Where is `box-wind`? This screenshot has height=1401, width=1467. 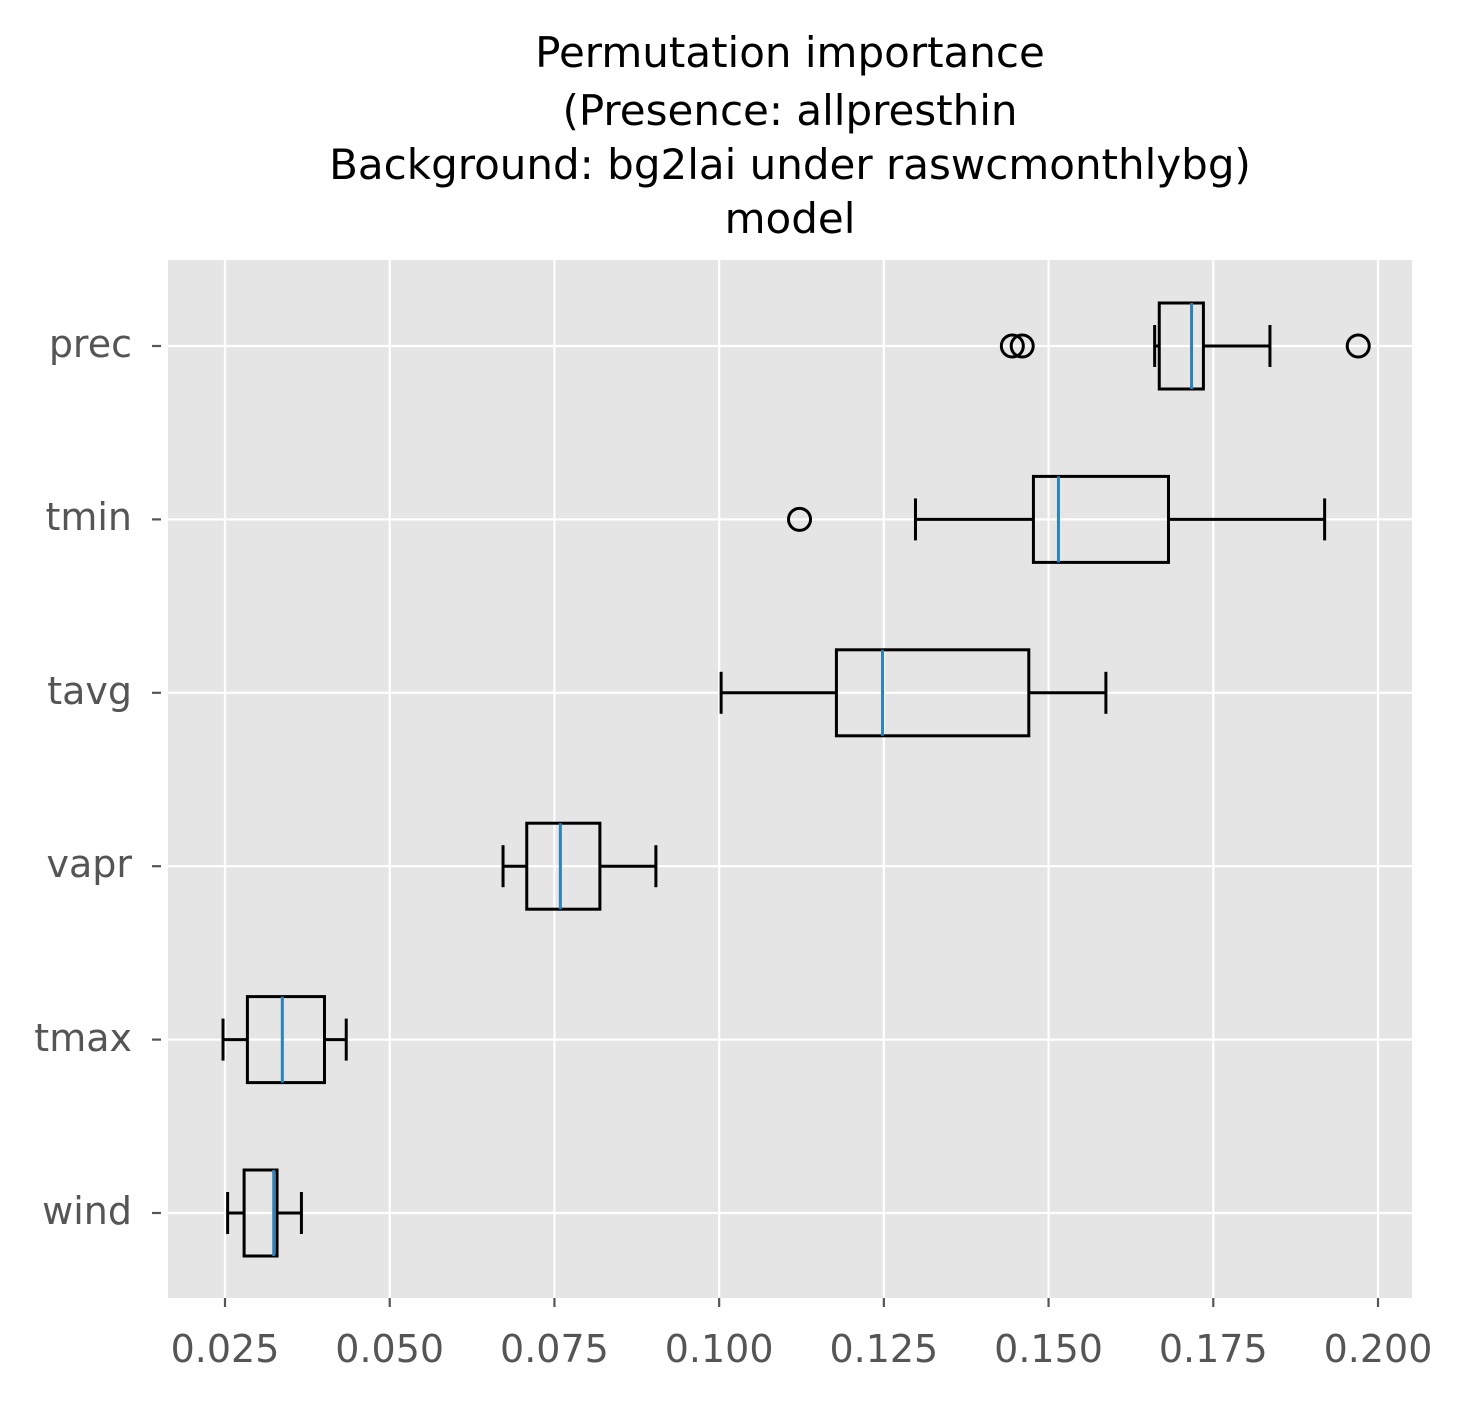
box-wind is located at coordinates (264, 1213).